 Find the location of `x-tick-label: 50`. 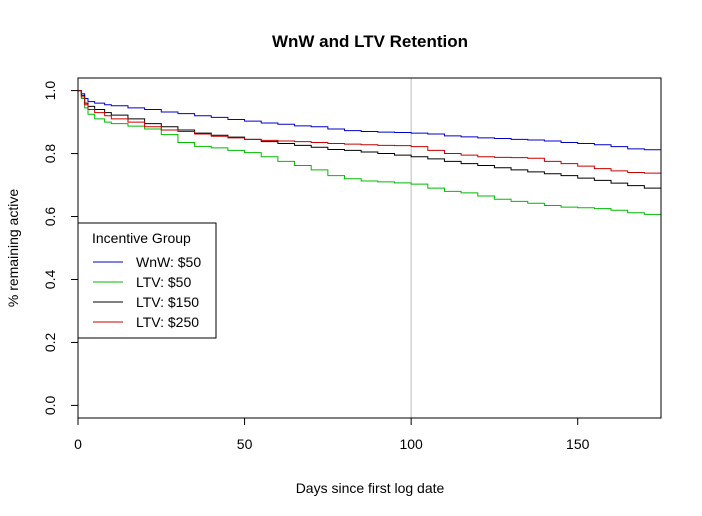

x-tick-label: 50 is located at coordinates (245, 444).